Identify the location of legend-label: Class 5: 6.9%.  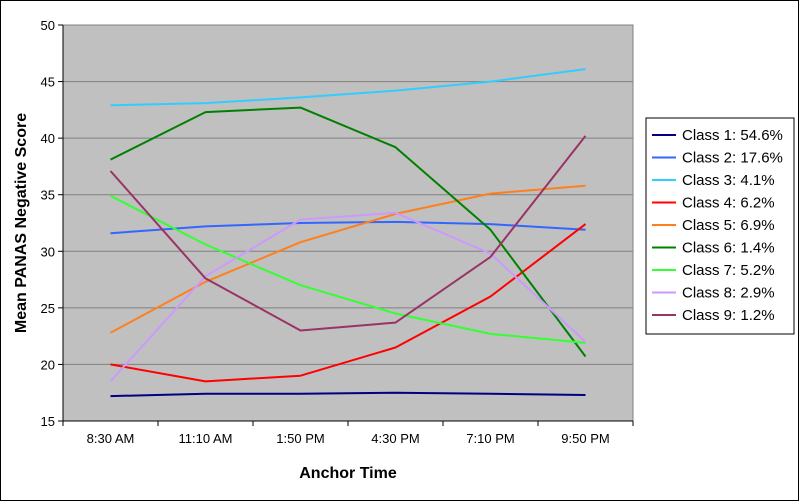
(728, 225).